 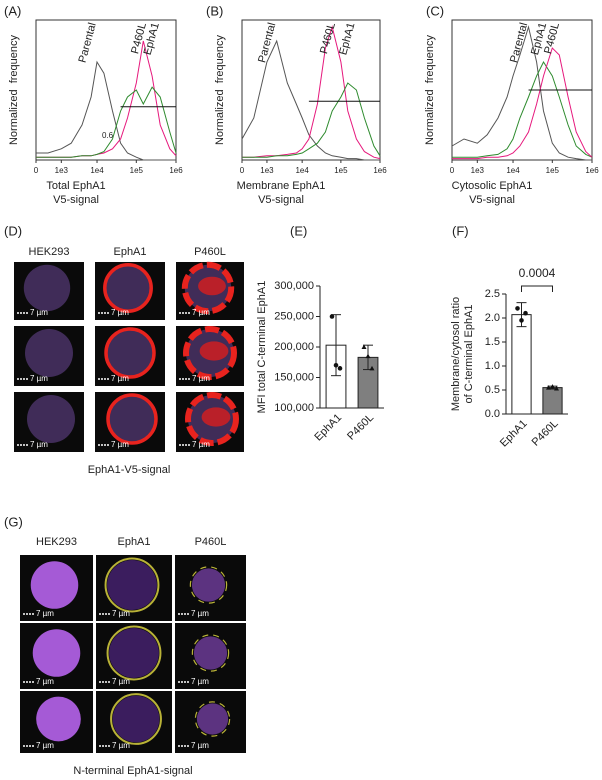 What do you see at coordinates (492, 186) in the screenshot?
I see `x-axis-label: Cytosolic EphA1` at bounding box center [492, 186].